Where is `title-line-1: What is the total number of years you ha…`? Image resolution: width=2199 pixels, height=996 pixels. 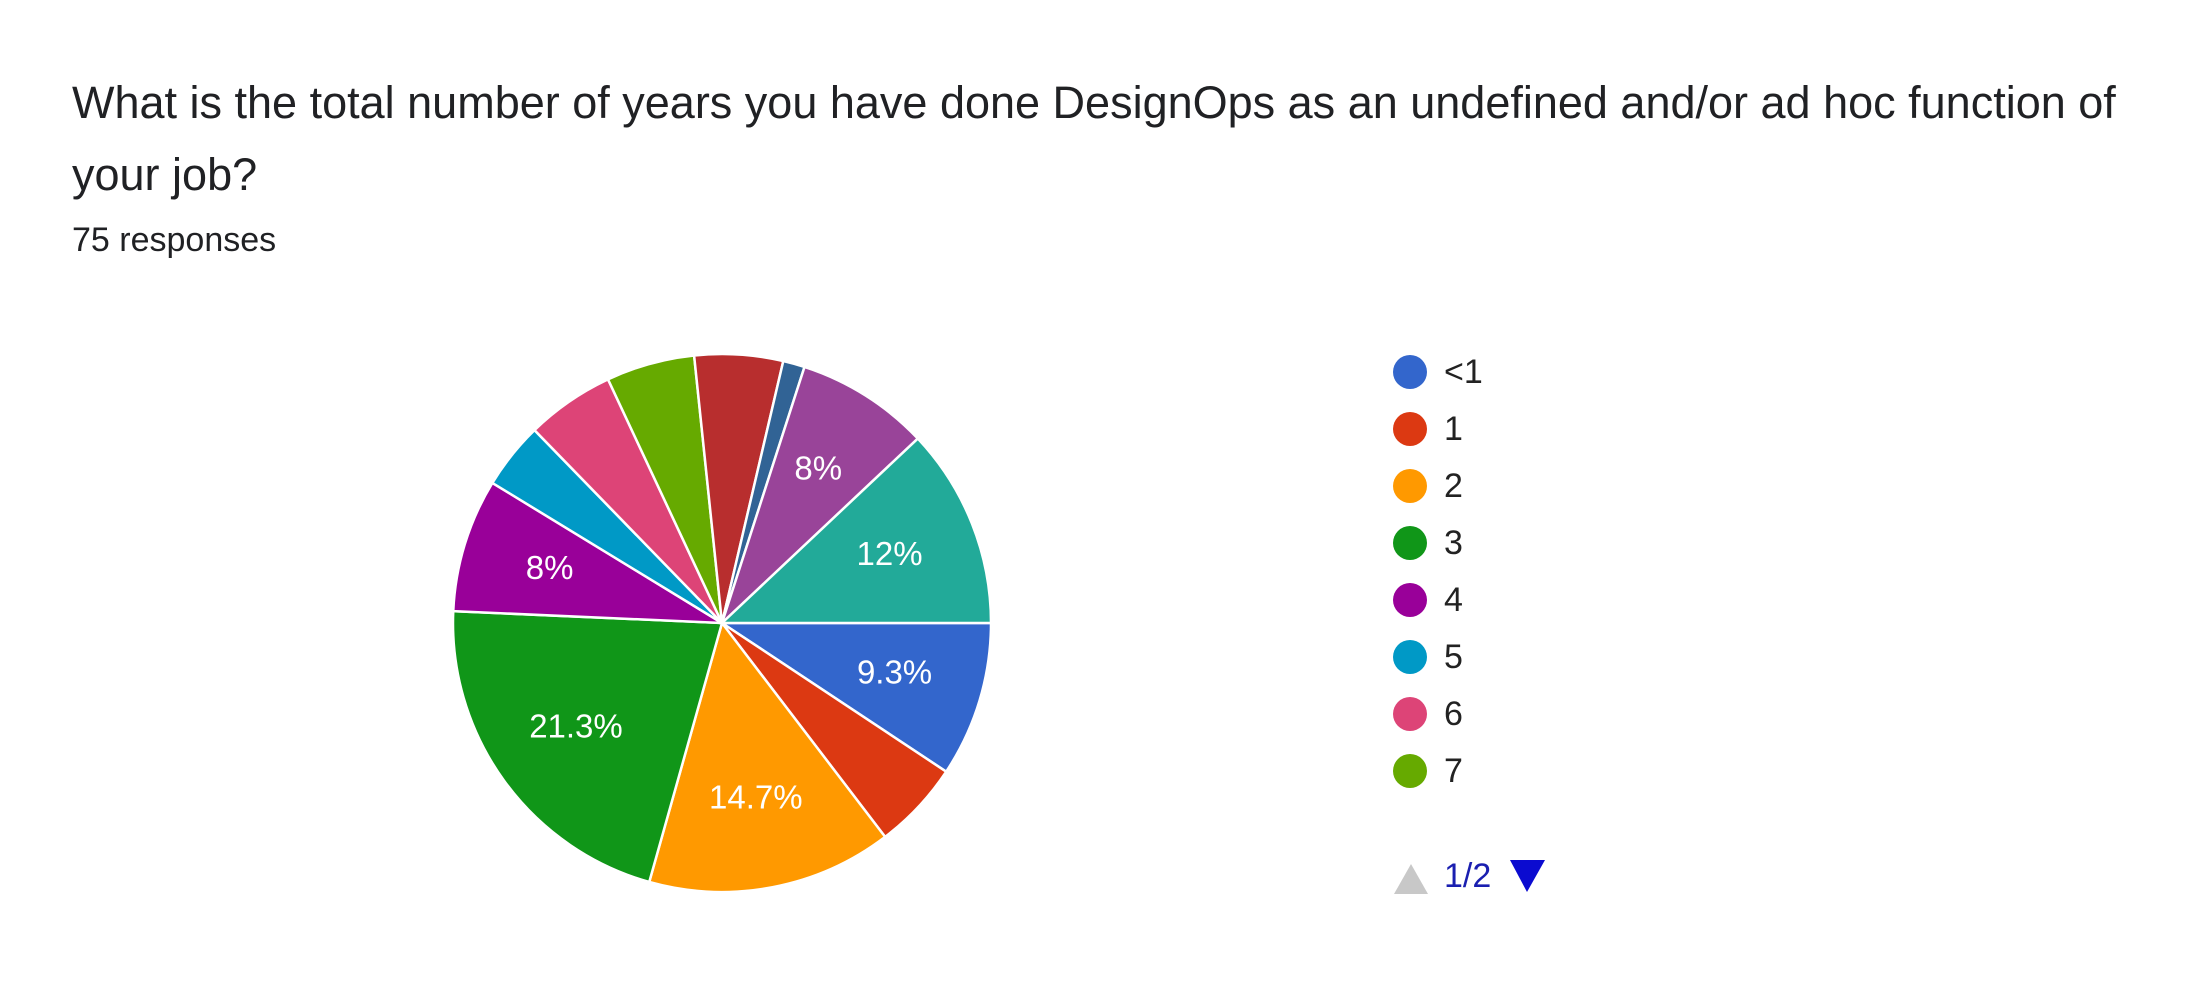 title-line-1: What is the total number of years you ha… is located at coordinates (1094, 138).